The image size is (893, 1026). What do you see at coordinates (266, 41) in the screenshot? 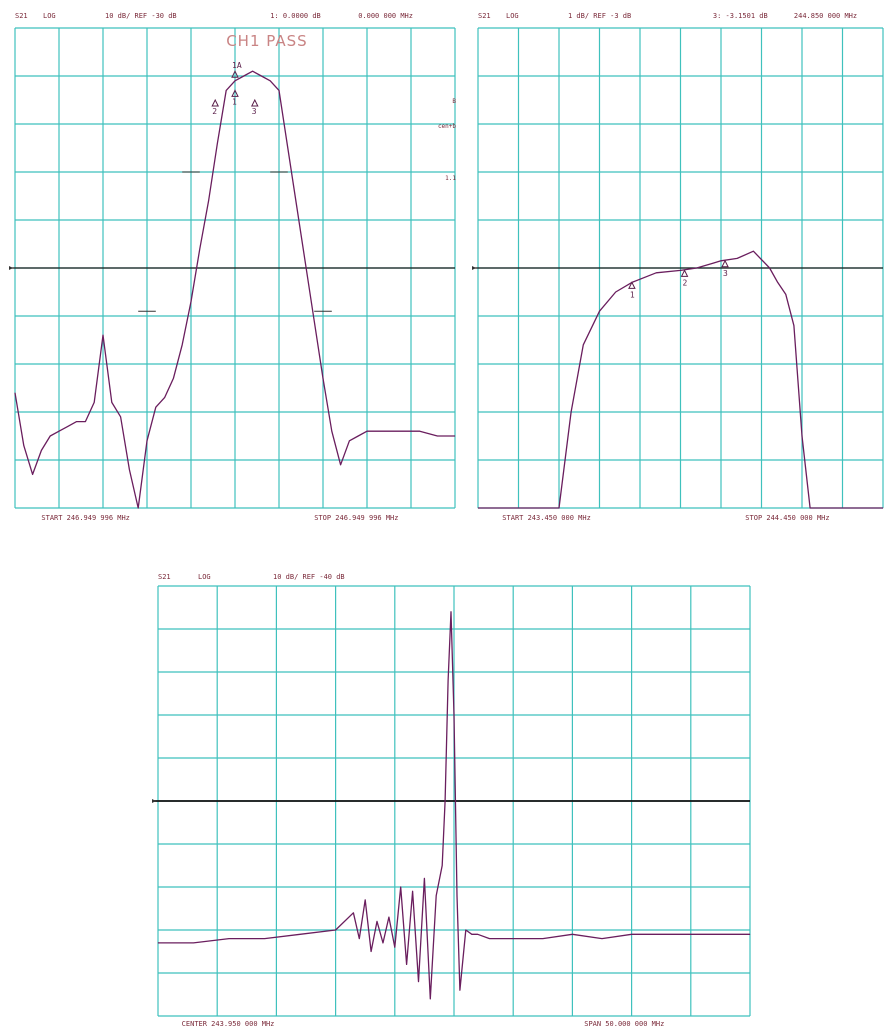
I see `status-text: CH1 PASS` at bounding box center [266, 41].